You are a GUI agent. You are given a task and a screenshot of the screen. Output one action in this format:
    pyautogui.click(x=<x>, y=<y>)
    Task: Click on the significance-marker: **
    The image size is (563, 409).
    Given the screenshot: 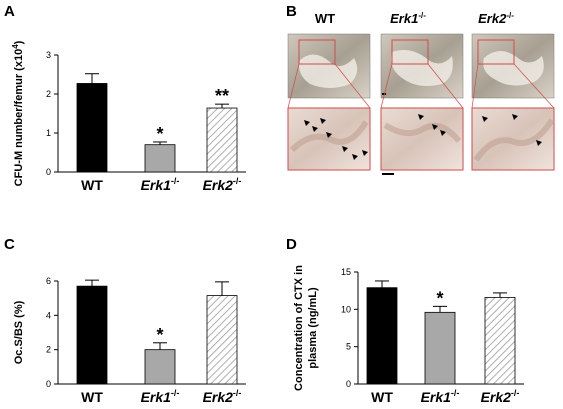 What is the action you would take?
    pyautogui.click(x=222, y=96)
    